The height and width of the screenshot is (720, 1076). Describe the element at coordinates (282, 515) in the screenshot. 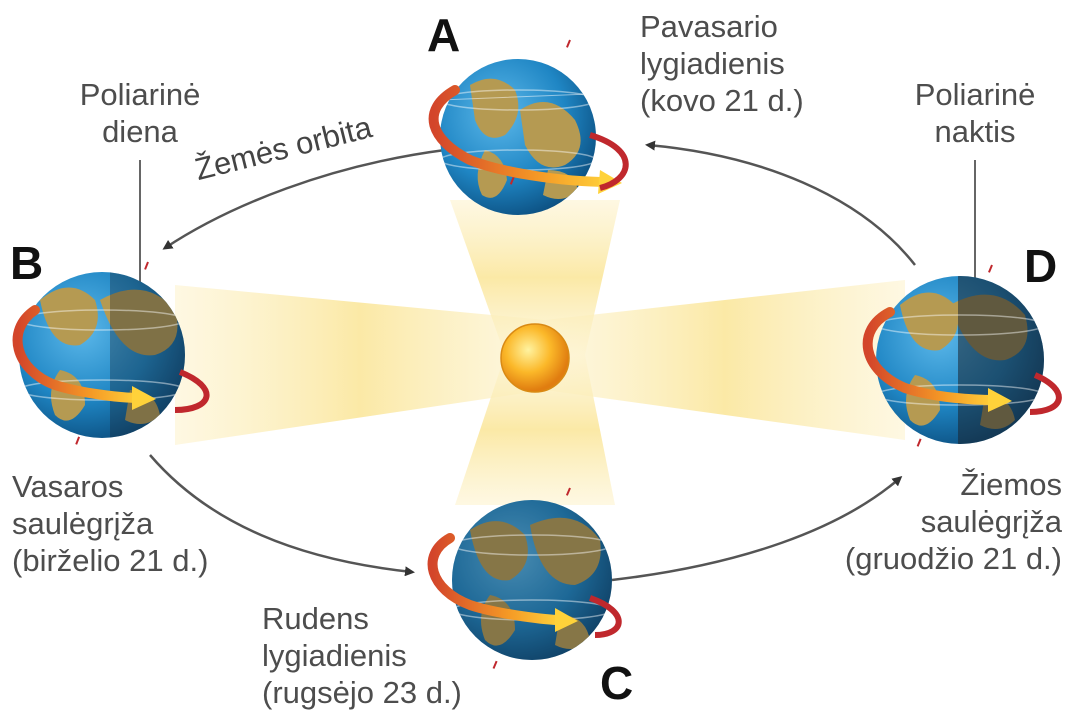

I see `orbit-arrow-b-to-c` at that location.